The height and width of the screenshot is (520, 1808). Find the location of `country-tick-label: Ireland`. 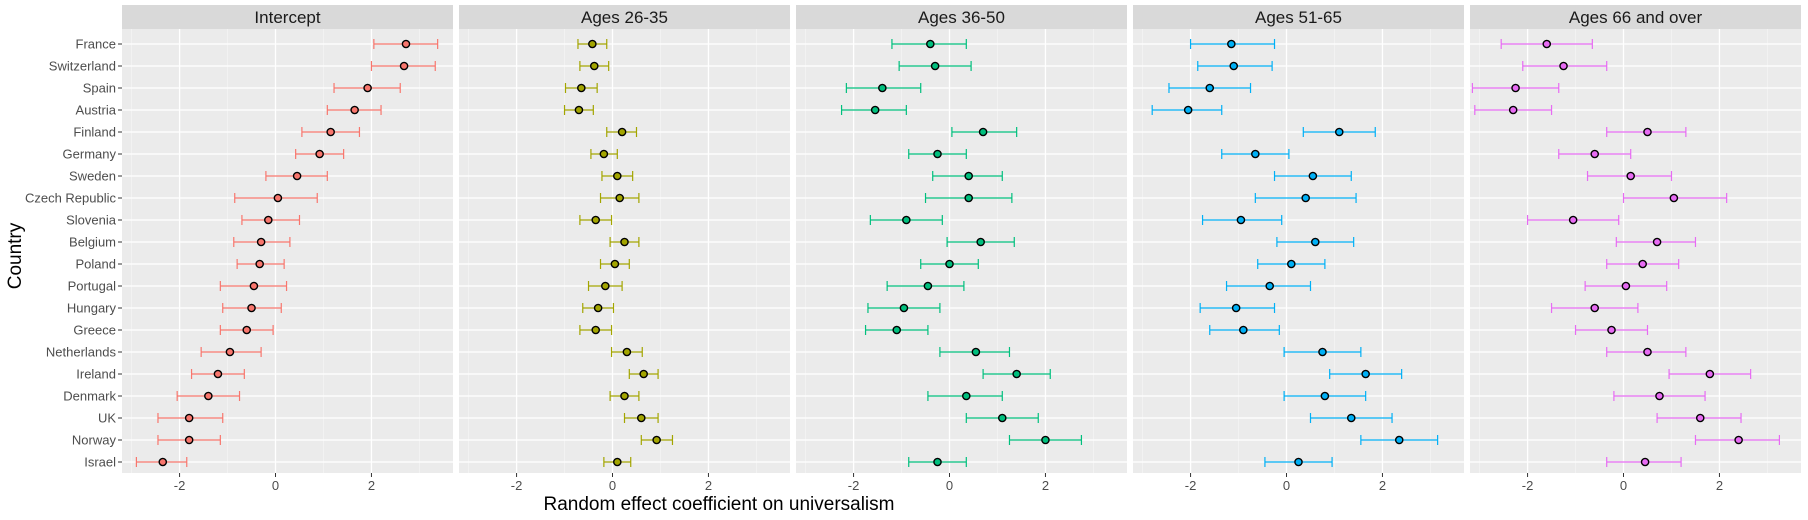

country-tick-label: Ireland is located at coordinates (96, 374).